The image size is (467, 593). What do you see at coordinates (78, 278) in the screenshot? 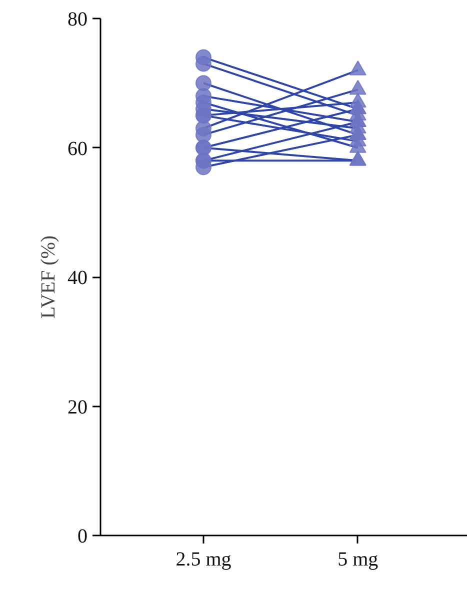
I see `y-tick-label: 40` at bounding box center [78, 278].